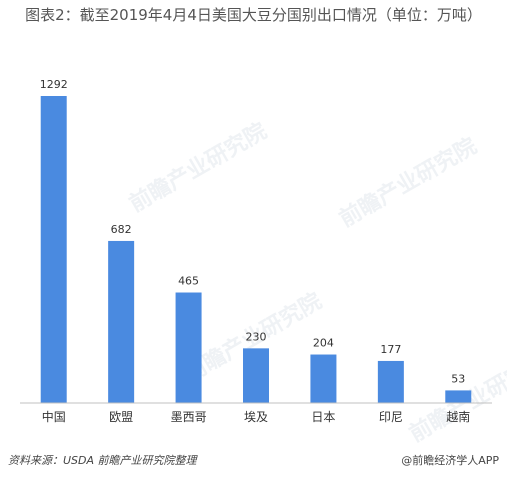 The image size is (507, 478). What do you see at coordinates (323, 343) in the screenshot?
I see `data-label: 204` at bounding box center [323, 343].